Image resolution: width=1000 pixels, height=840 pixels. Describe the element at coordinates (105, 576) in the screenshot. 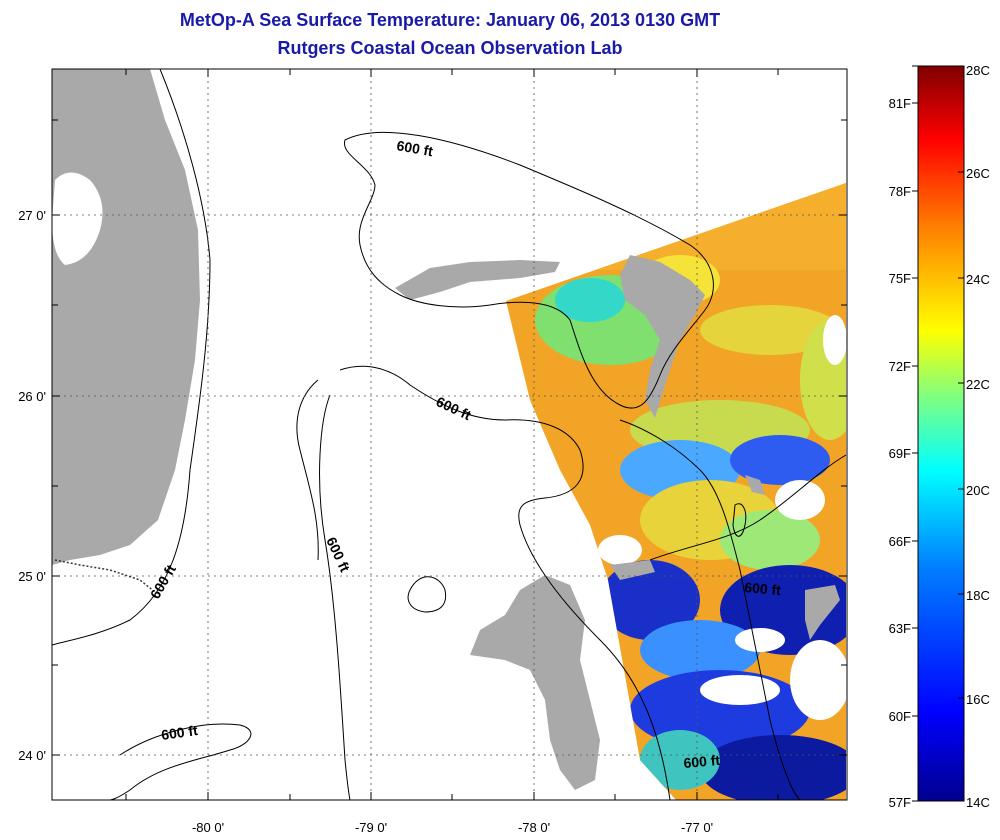

I see `florida-keys` at that location.